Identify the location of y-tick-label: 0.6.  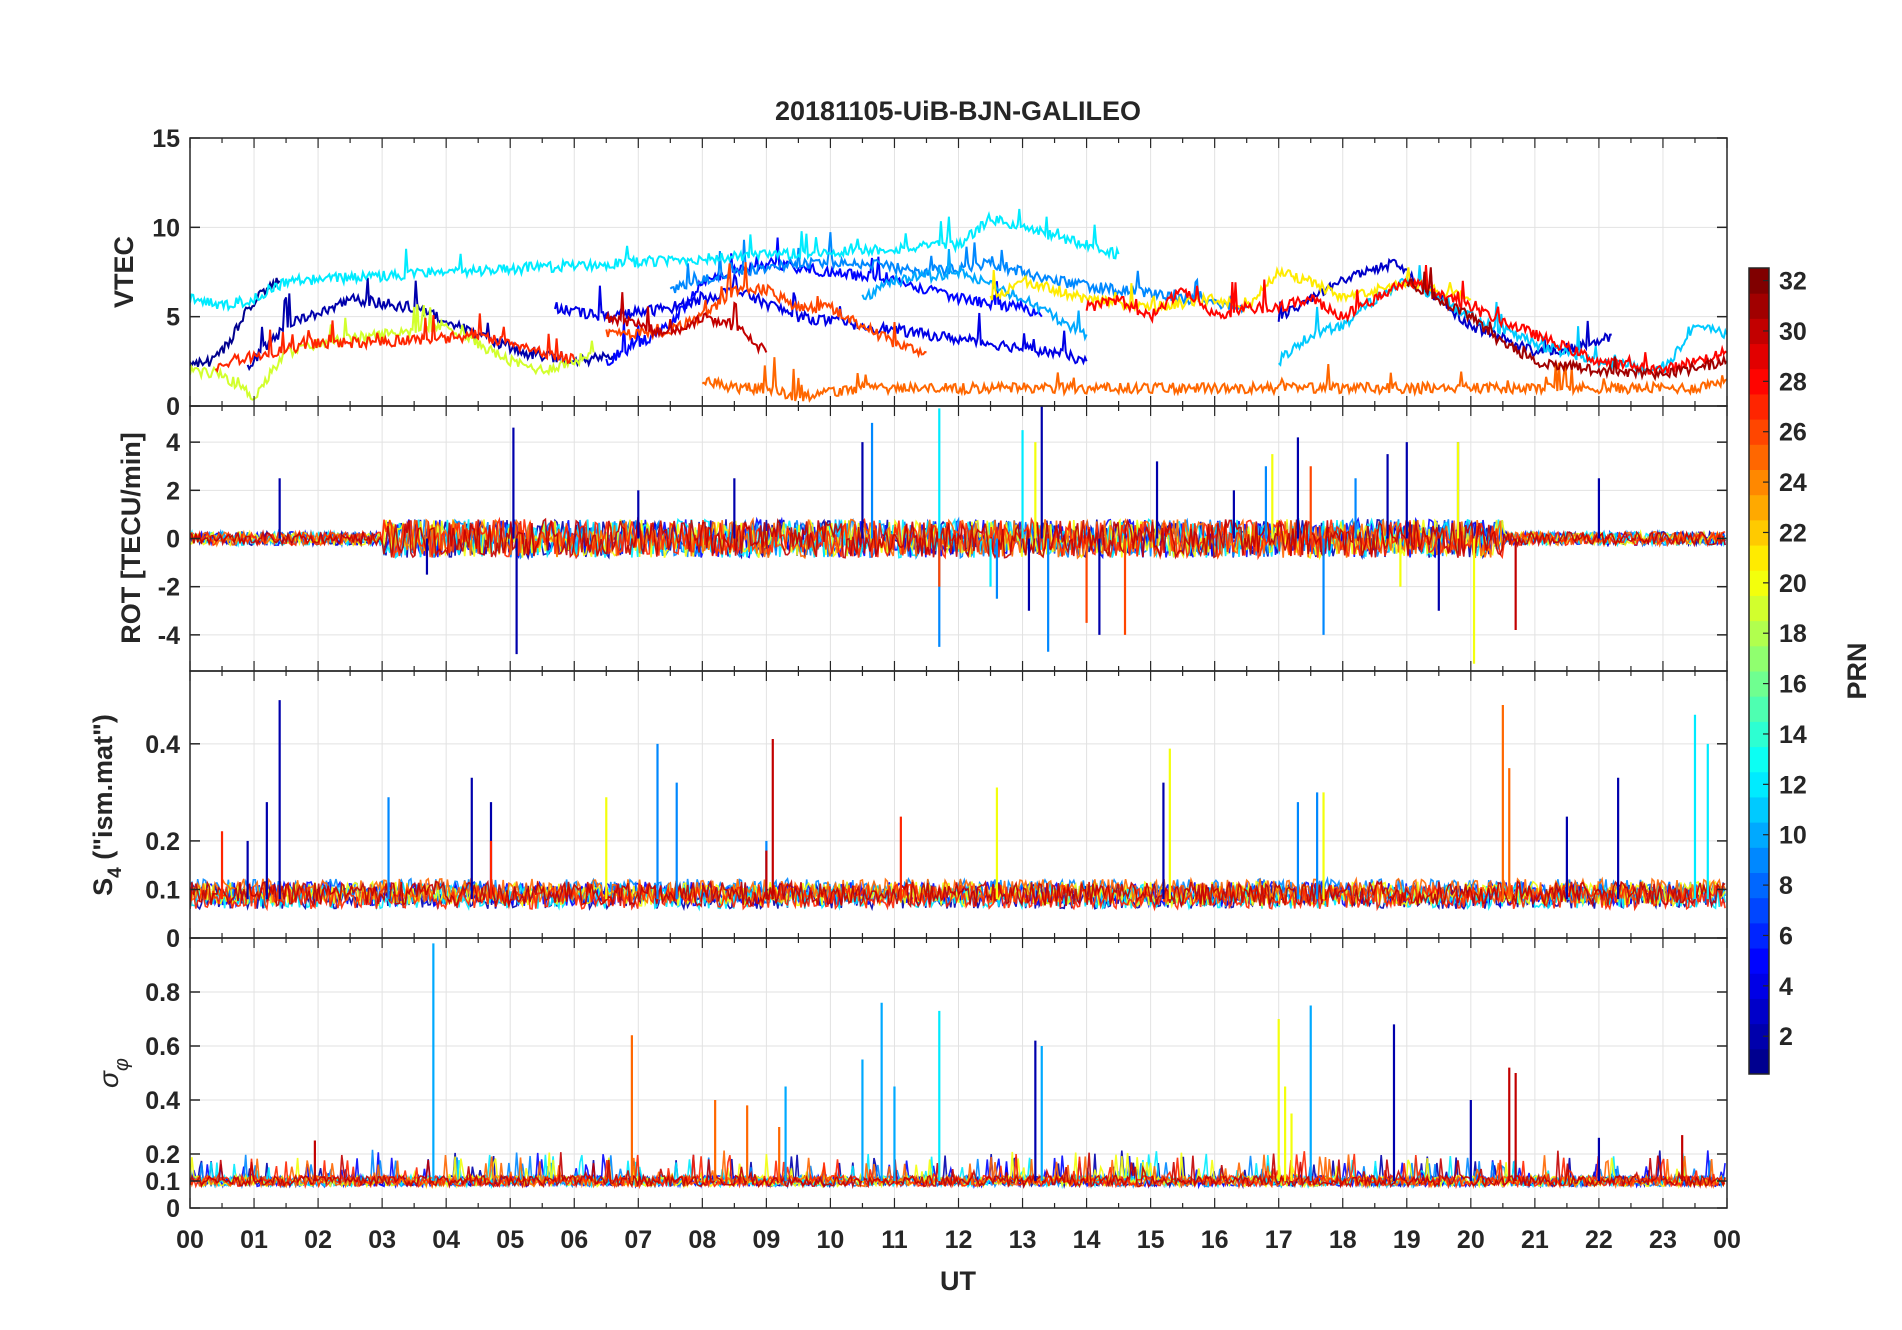
(162, 1047).